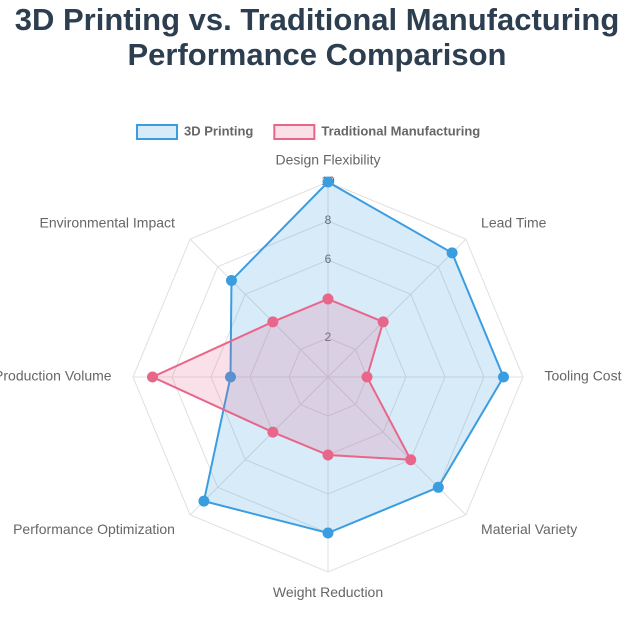  I want to click on axis-label: Weight Reduction, so click(328, 592).